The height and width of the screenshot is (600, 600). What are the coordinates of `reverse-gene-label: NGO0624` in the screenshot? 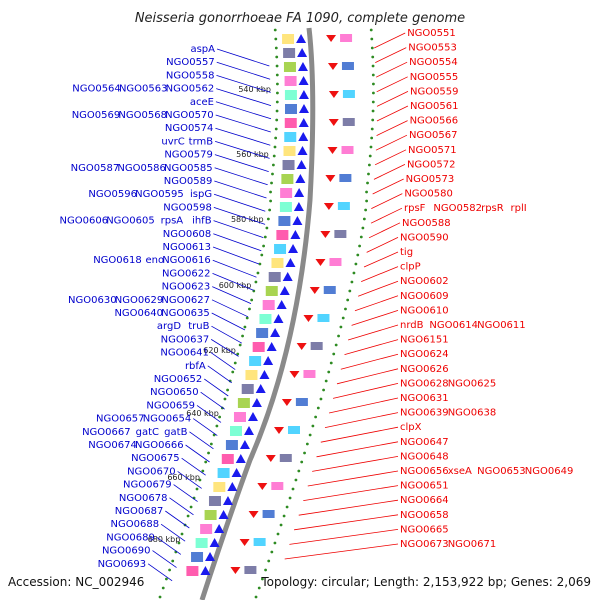 It's located at (424, 354).